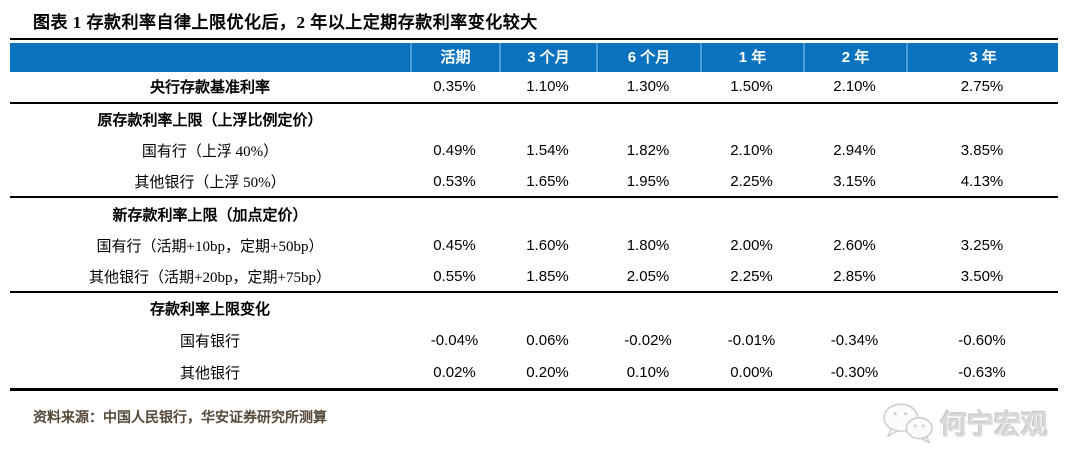  What do you see at coordinates (285, 22) in the screenshot?
I see `figure-title: 图表 1 存款利率自律上限优化后，2 年以上定期存款利率变化较大` at bounding box center [285, 22].